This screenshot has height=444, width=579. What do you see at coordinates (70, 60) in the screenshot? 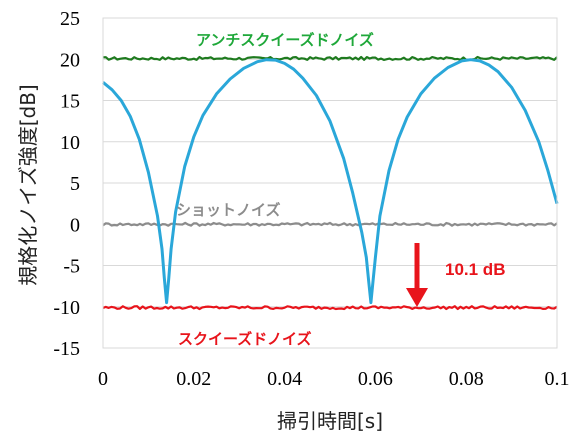
I see `y-tick-label: 20` at bounding box center [70, 60].